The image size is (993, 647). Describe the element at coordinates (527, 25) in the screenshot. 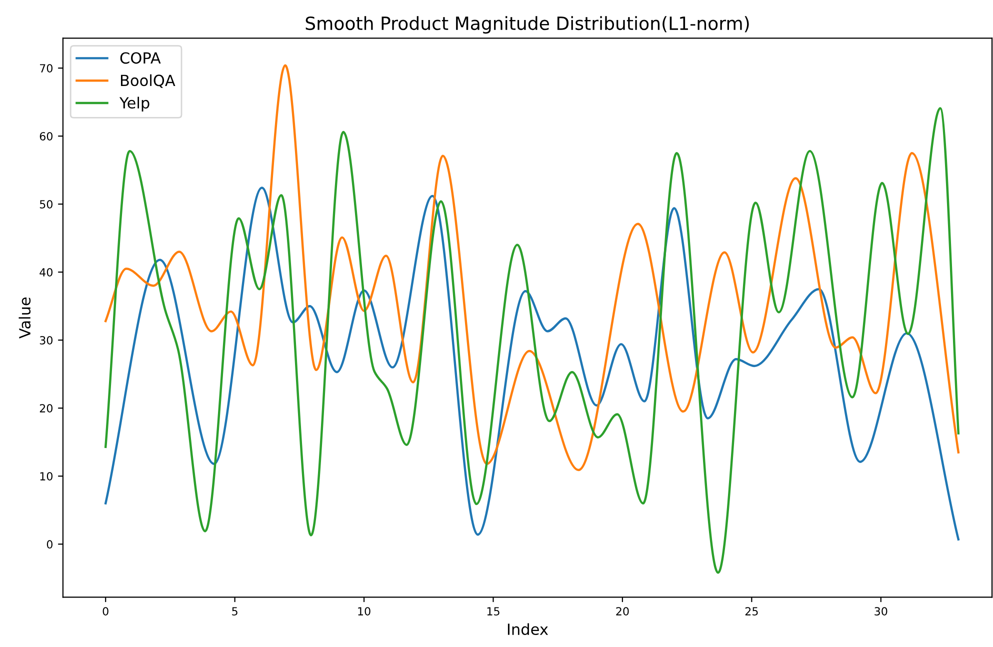

I see `chart-title: Smooth Product Magnitude Distribution(L1-norm)` at that location.